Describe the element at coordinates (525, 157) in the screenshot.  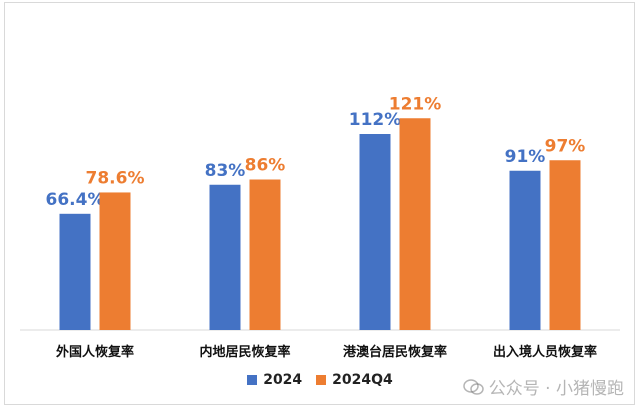
I see `data-label-2024-3: 91%` at that location.